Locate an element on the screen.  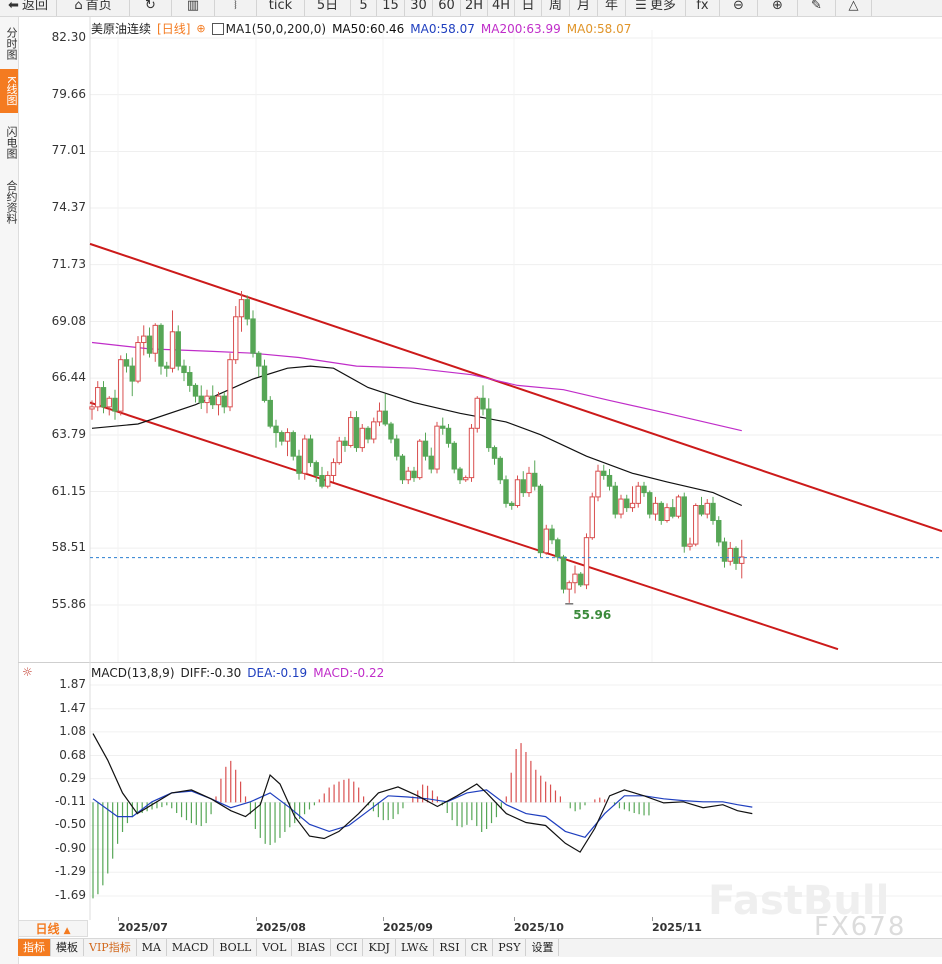
macd-tick-label: 0.29 is located at coordinates (72, 777).